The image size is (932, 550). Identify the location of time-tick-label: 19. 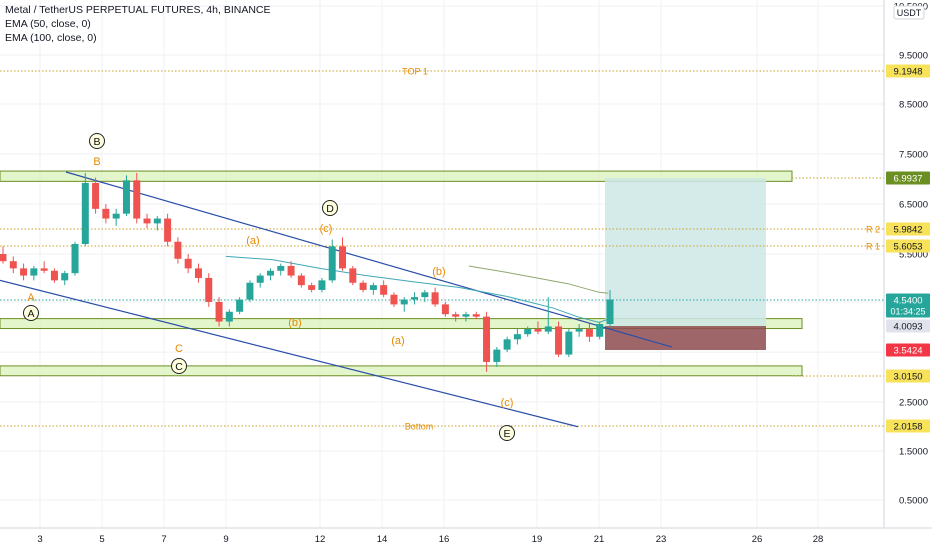
(537, 539).